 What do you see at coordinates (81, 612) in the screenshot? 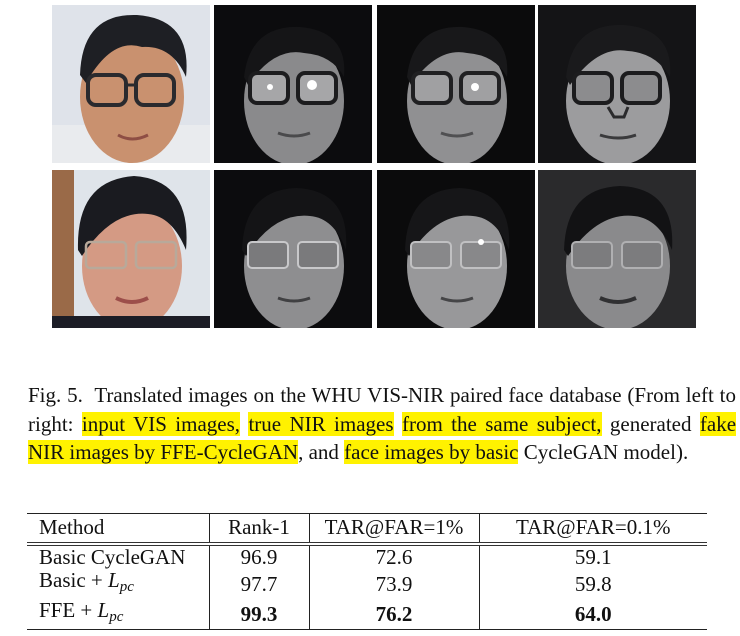
I see `cell-method: FFE + Lpc` at bounding box center [81, 612].